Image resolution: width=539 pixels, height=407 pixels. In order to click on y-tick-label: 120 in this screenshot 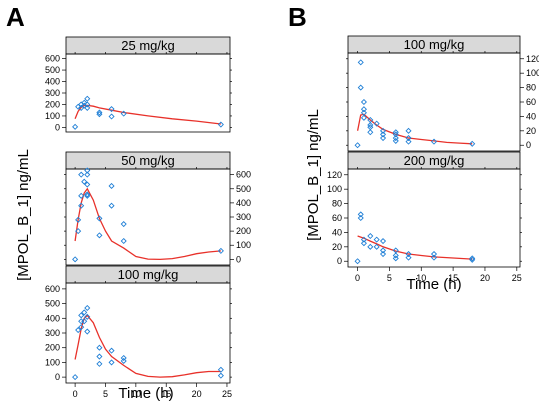, I will do `click(334, 175)`.